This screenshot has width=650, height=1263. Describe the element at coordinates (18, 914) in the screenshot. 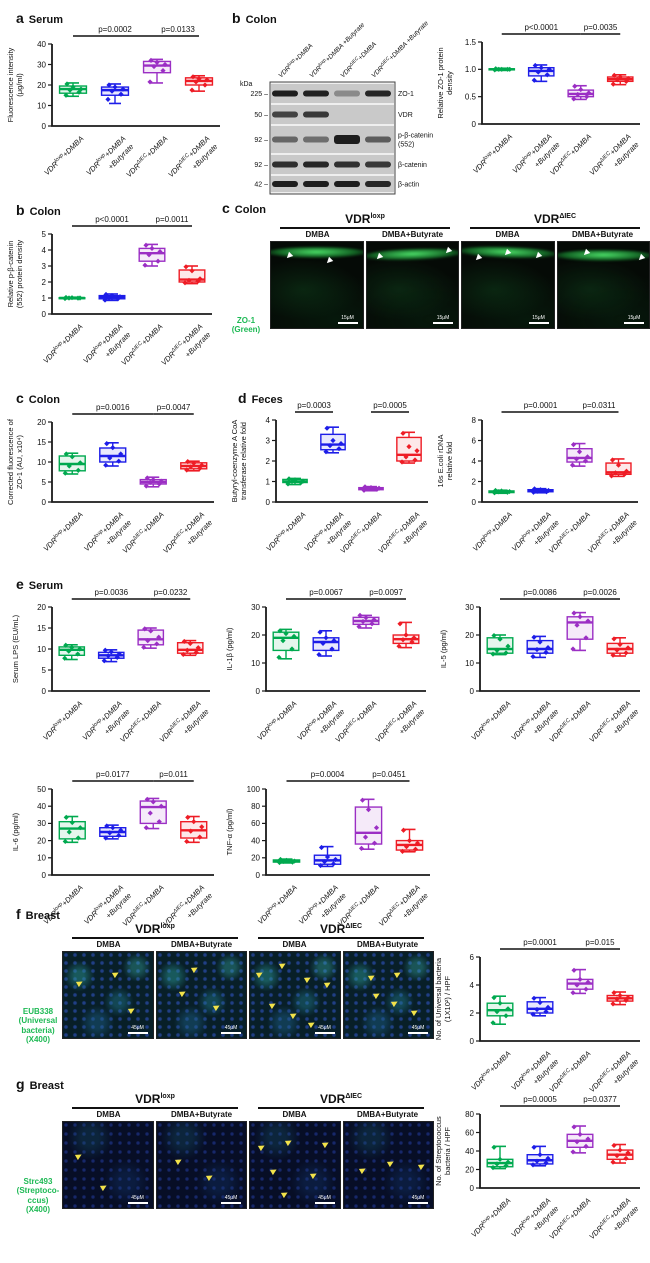

I see `panel-letter: f` at that location.